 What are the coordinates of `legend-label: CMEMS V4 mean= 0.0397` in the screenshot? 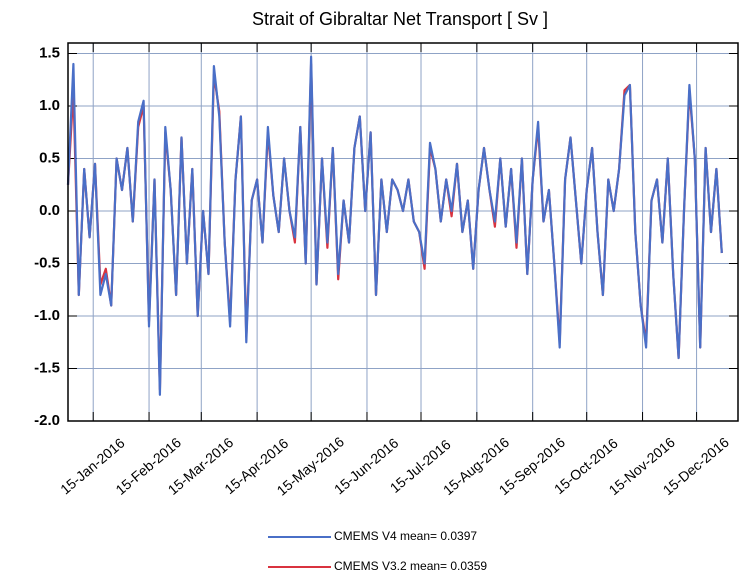 It's located at (405, 536).